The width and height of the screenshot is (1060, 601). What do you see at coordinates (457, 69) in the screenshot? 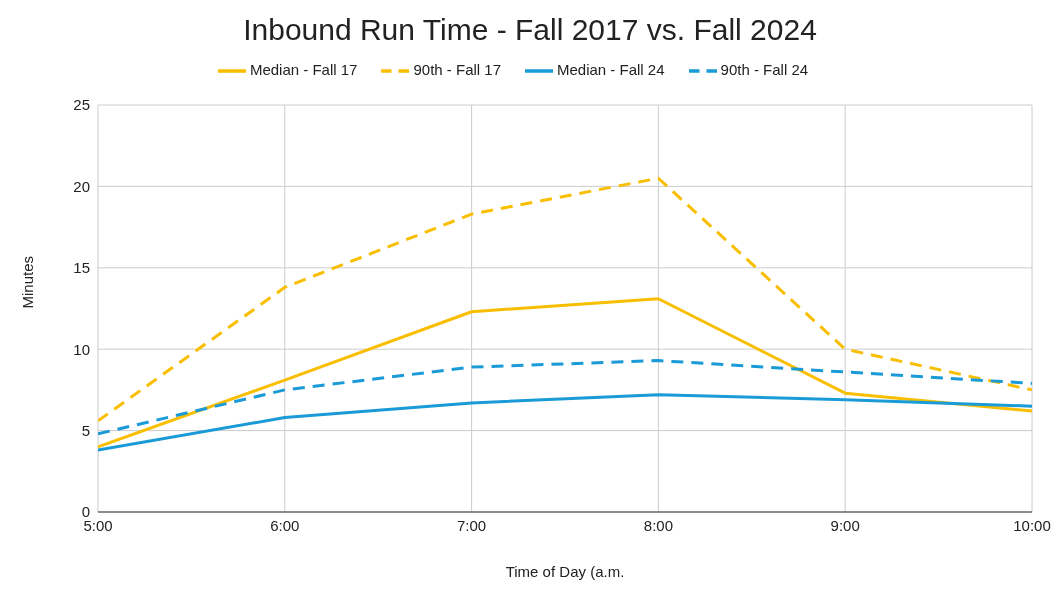
I see `legend-label: 90th - Fall 17` at bounding box center [457, 69].